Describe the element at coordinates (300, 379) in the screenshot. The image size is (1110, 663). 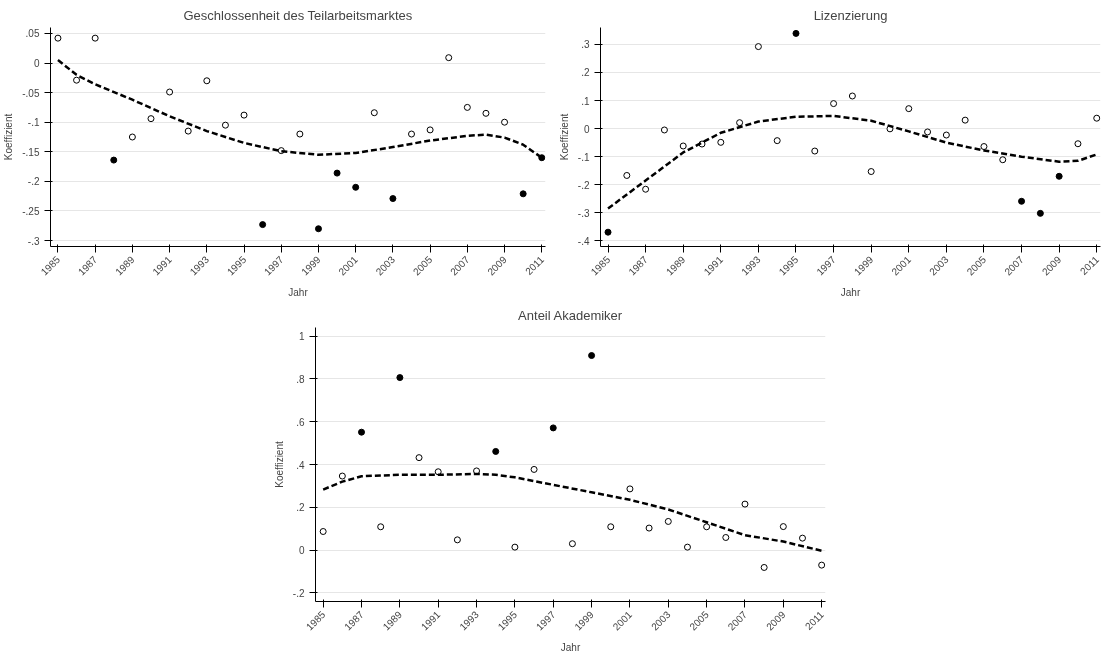
I see `y-tick-label: .8` at that location.